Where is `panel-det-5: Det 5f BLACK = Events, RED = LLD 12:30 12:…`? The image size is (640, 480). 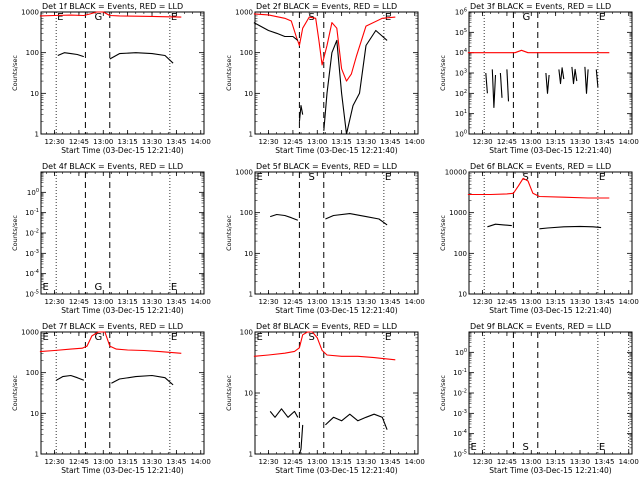
panel-det-5: Det 5f BLACK = Events, RED = LLD 12:30 12:… is located at coordinates (325, 238).